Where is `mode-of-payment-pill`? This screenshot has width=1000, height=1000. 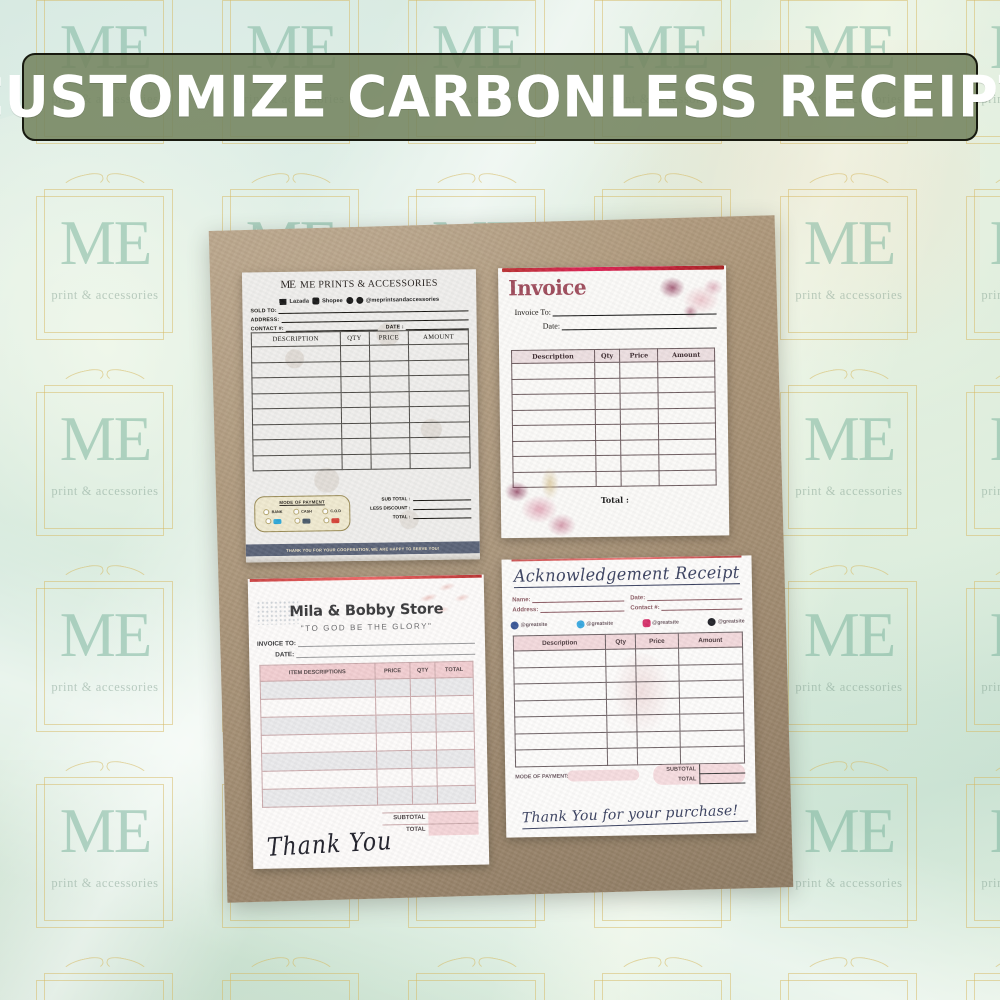
mode-of-payment-pill is located at coordinates (603, 775).